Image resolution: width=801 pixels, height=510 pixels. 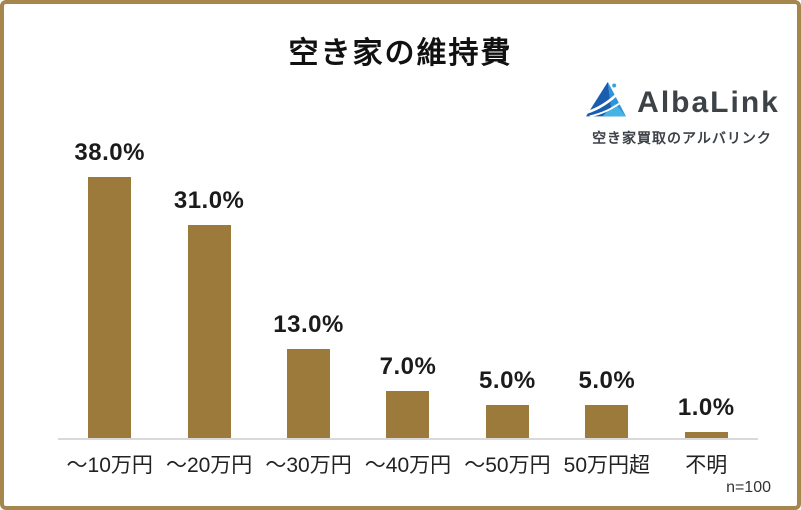 I want to click on bar-column: 38.0%, so click(x=109, y=289).